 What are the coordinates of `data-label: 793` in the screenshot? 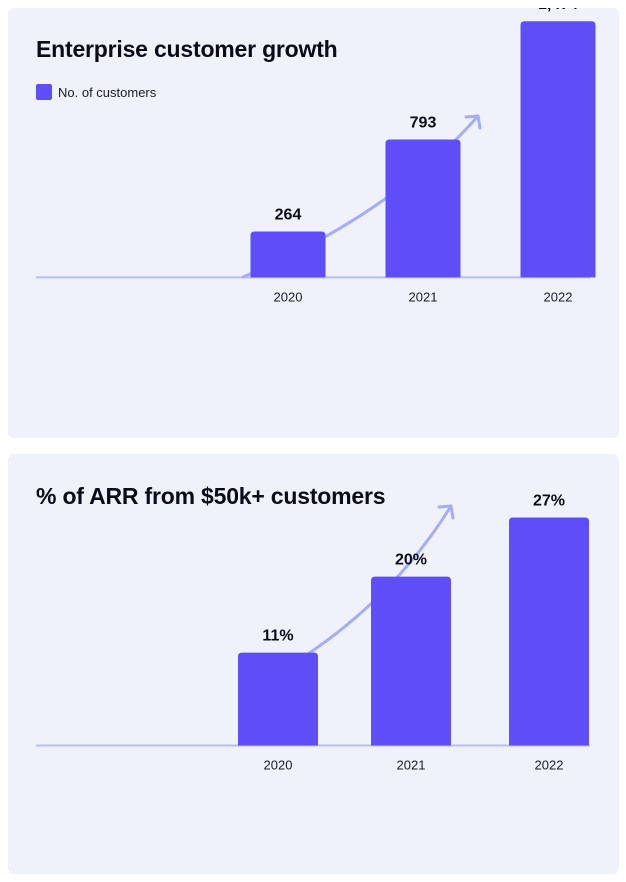 It's located at (423, 123).